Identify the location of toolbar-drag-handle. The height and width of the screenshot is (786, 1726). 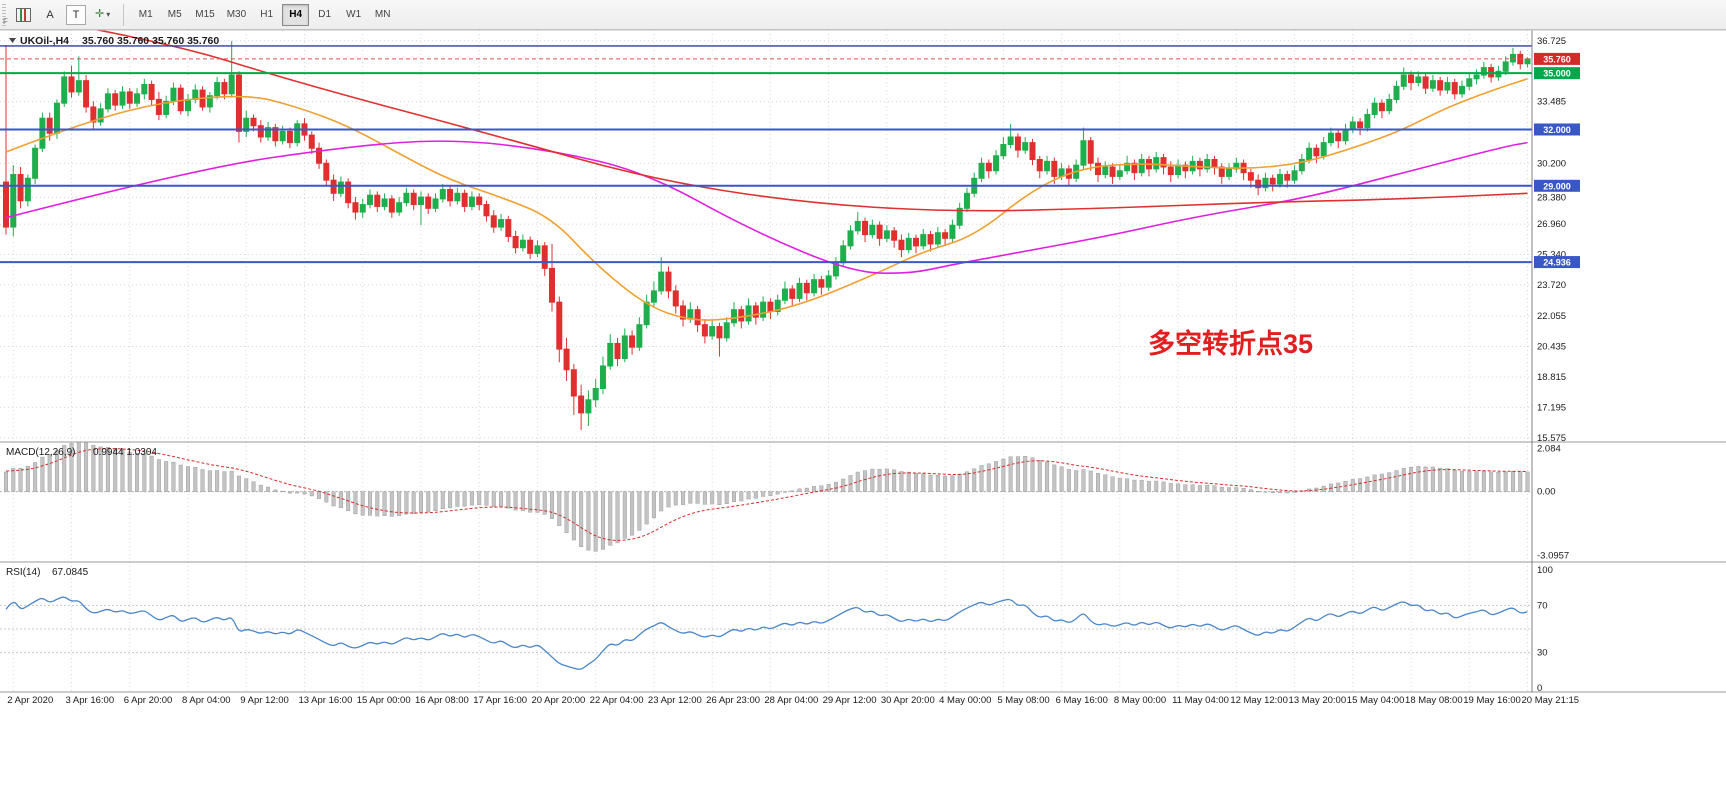
(4, 14).